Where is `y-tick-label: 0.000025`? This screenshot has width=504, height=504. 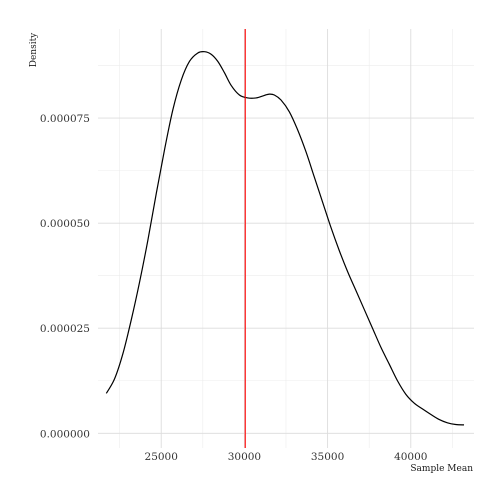 y-tick-label: 0.000025 is located at coordinates (65, 329).